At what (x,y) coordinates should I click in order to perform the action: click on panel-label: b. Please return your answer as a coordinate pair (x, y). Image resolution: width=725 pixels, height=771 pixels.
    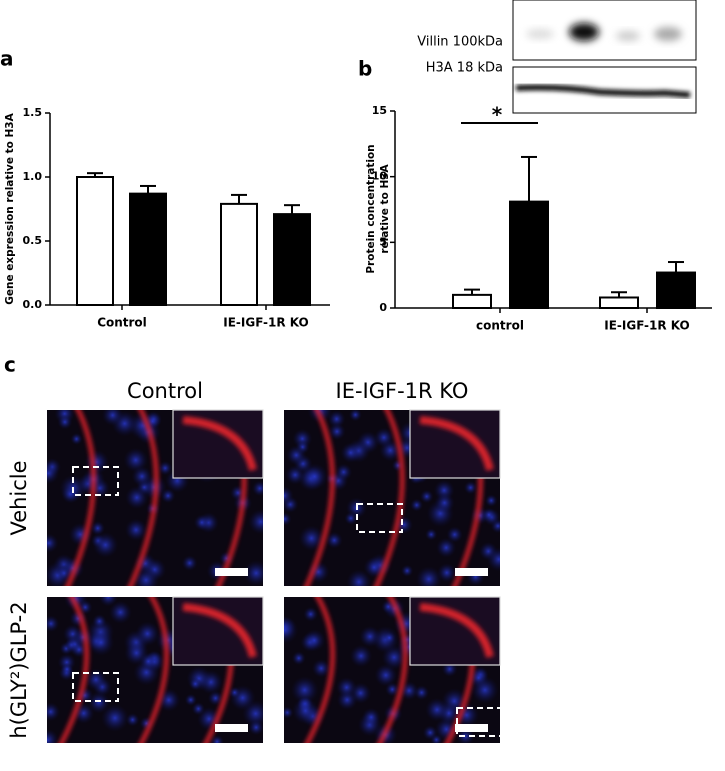
    Looking at the image, I should click on (365, 69).